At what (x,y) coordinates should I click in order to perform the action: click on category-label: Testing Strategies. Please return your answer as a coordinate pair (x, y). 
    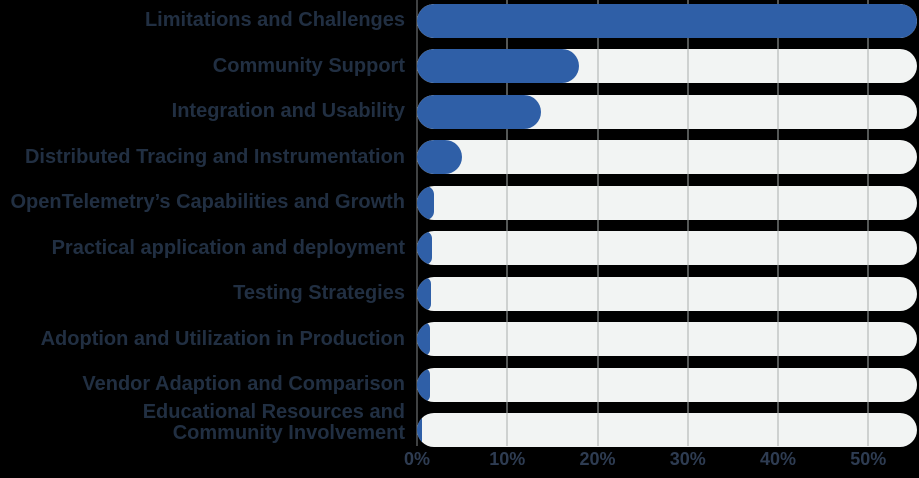
    Looking at the image, I should click on (319, 293).